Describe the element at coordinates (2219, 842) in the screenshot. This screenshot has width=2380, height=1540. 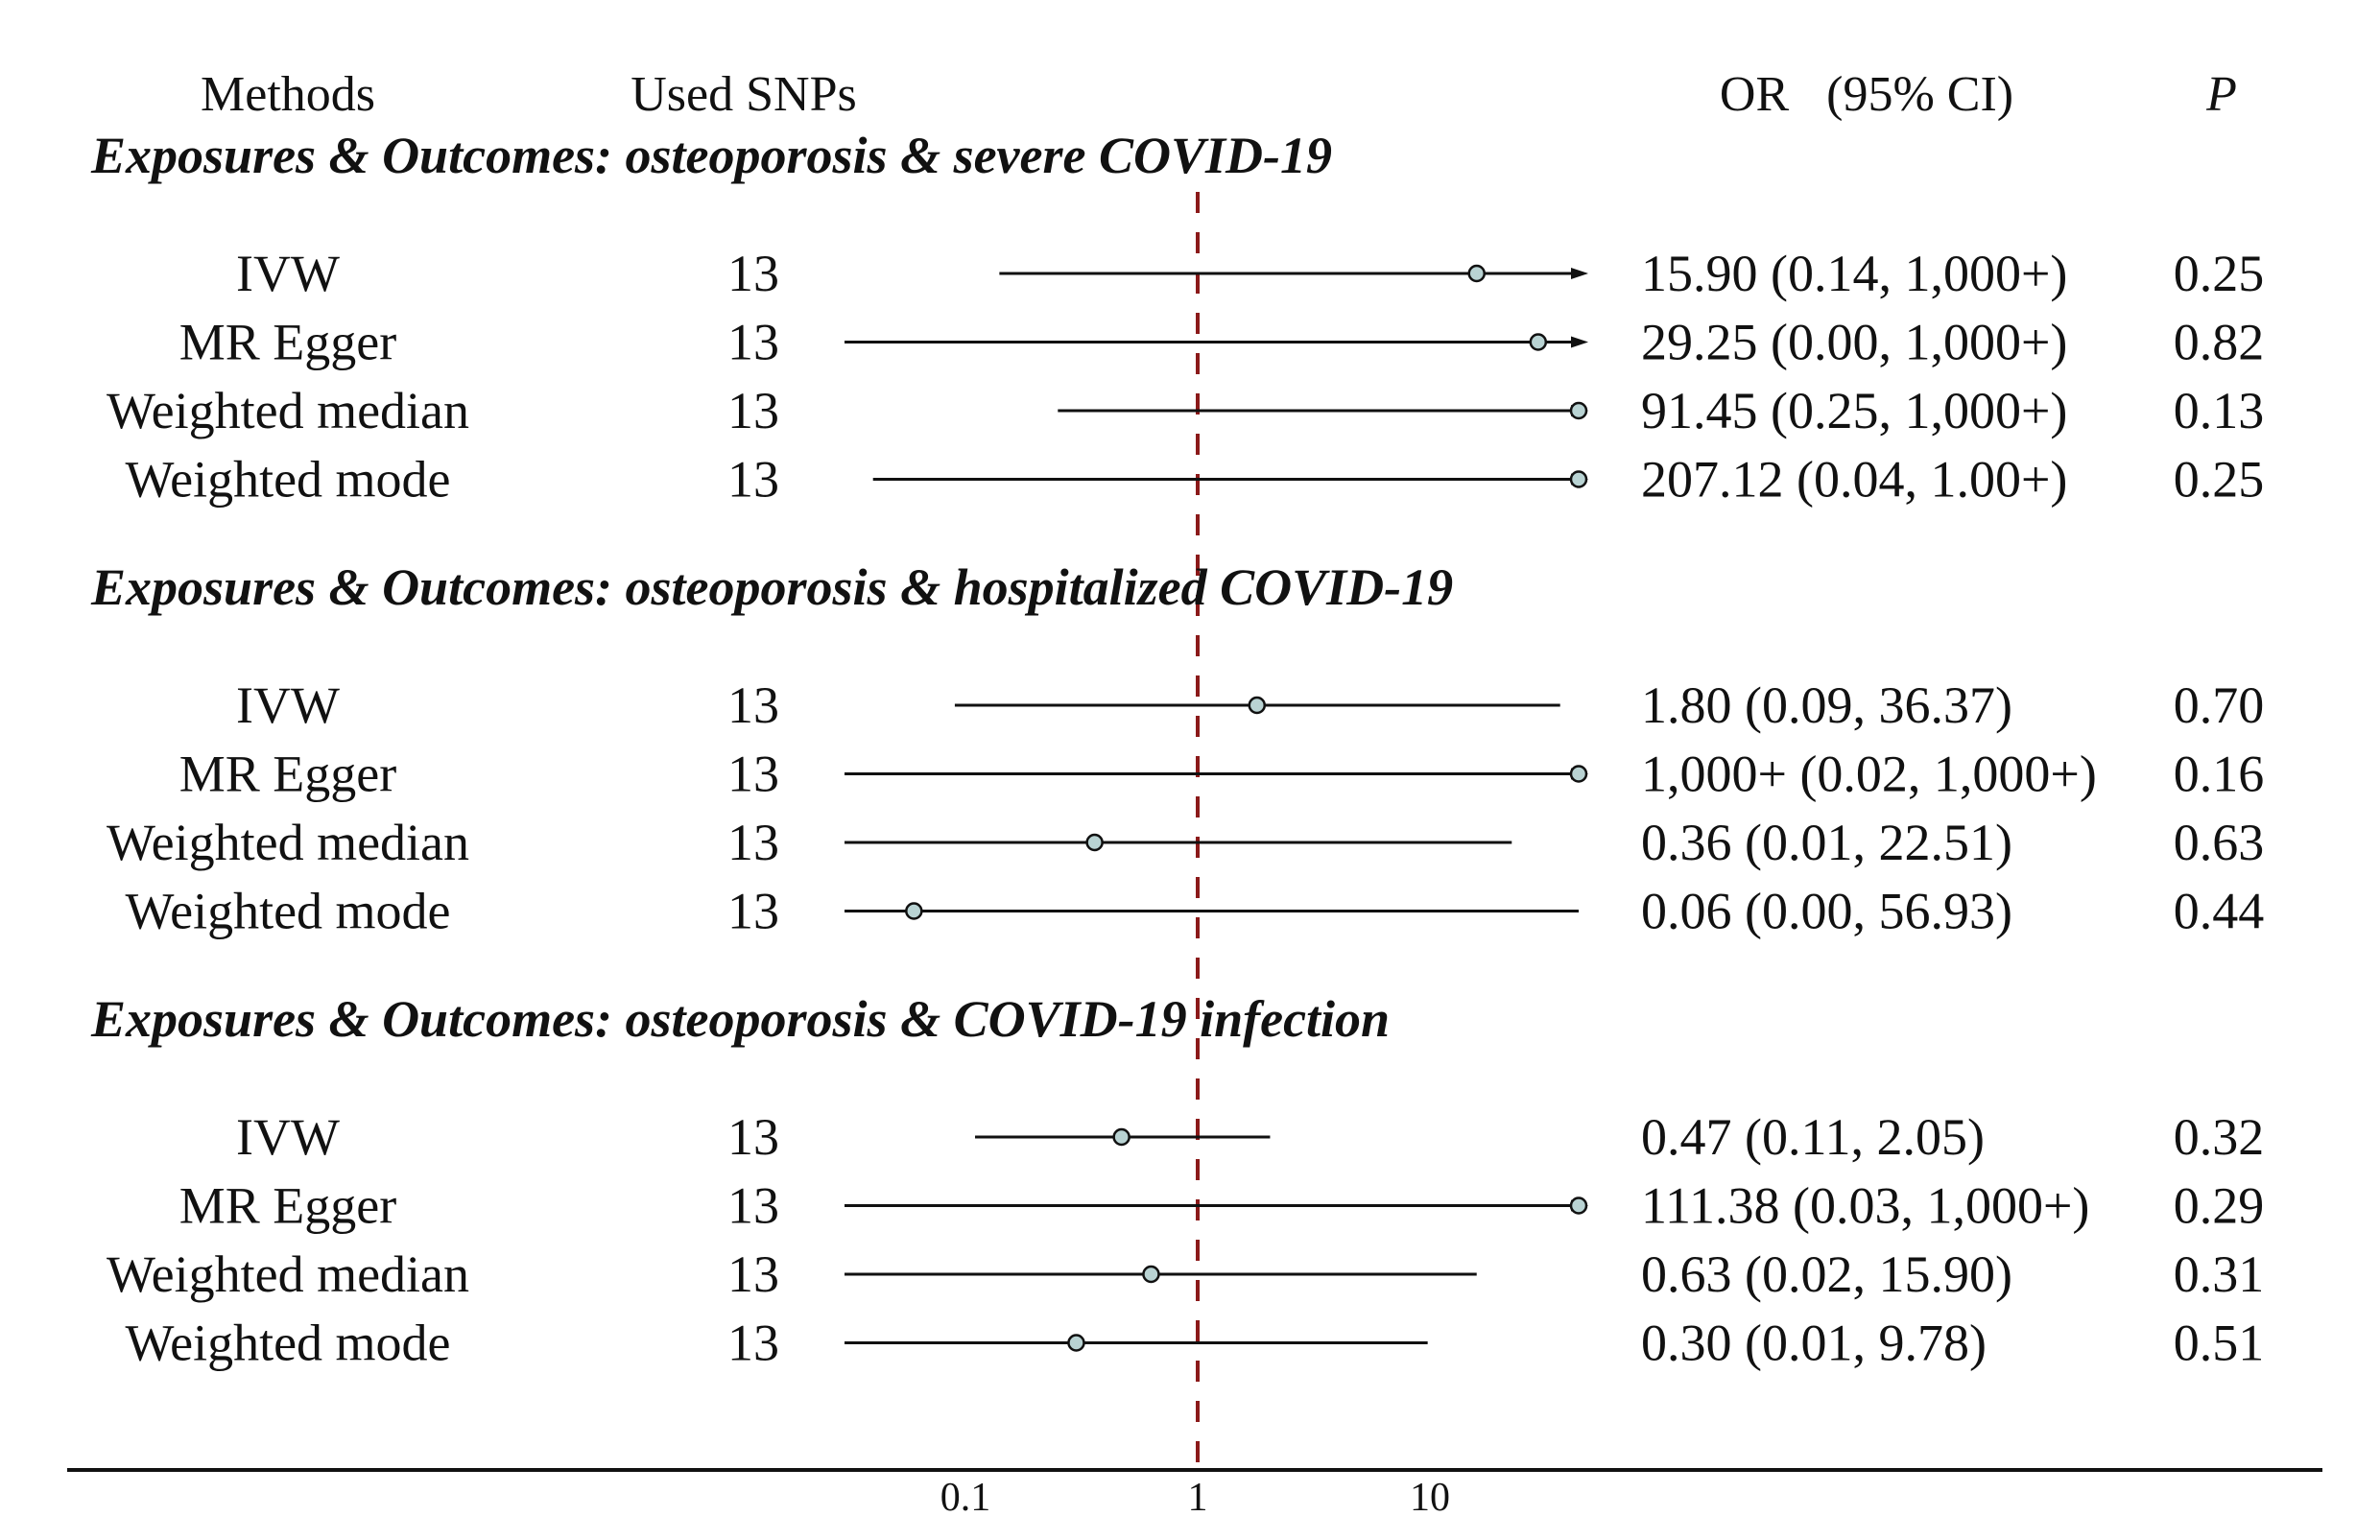
I see `p-value: 0.63` at that location.